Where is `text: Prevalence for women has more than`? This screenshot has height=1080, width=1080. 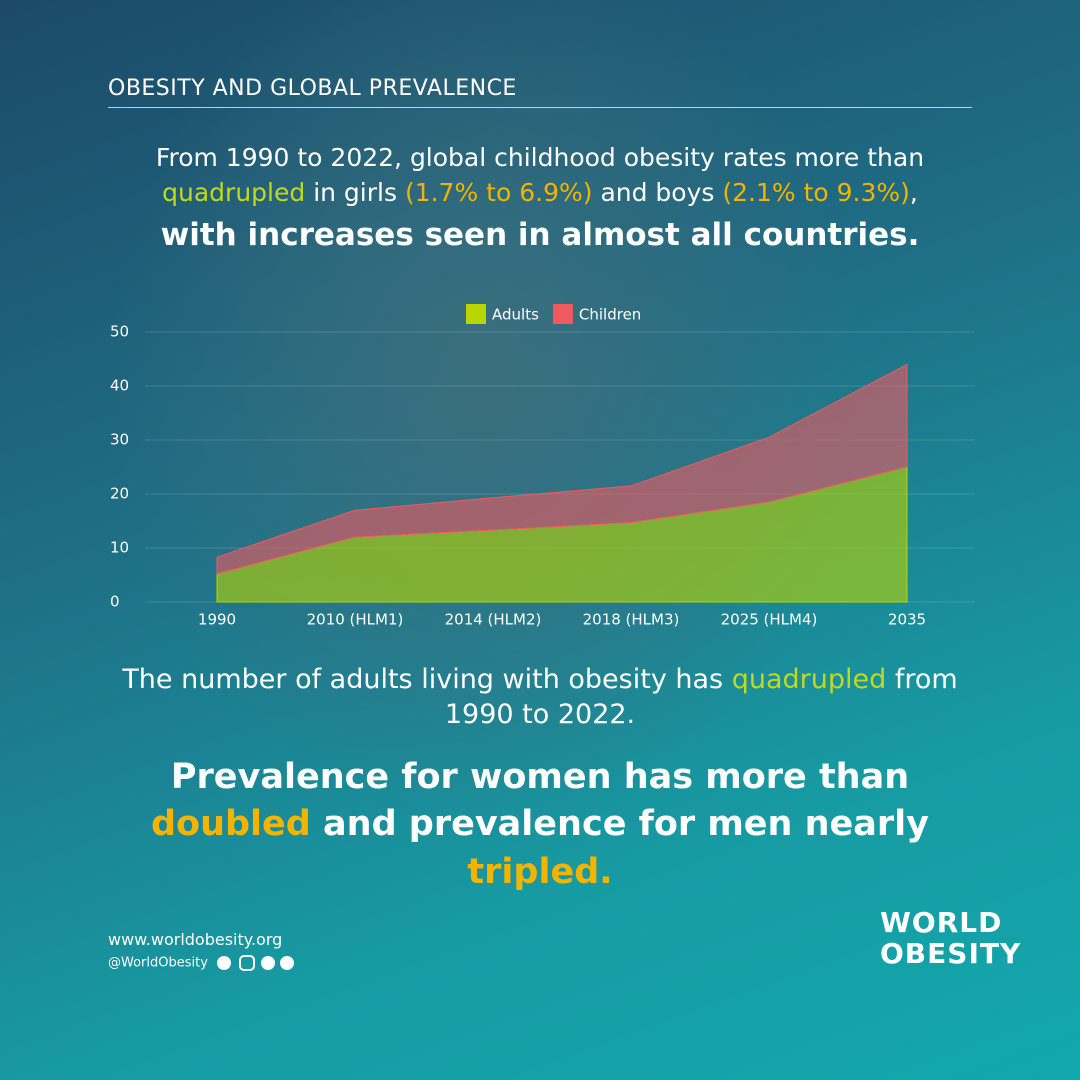
text: Prevalence for women has more than is located at coordinates (540, 777).